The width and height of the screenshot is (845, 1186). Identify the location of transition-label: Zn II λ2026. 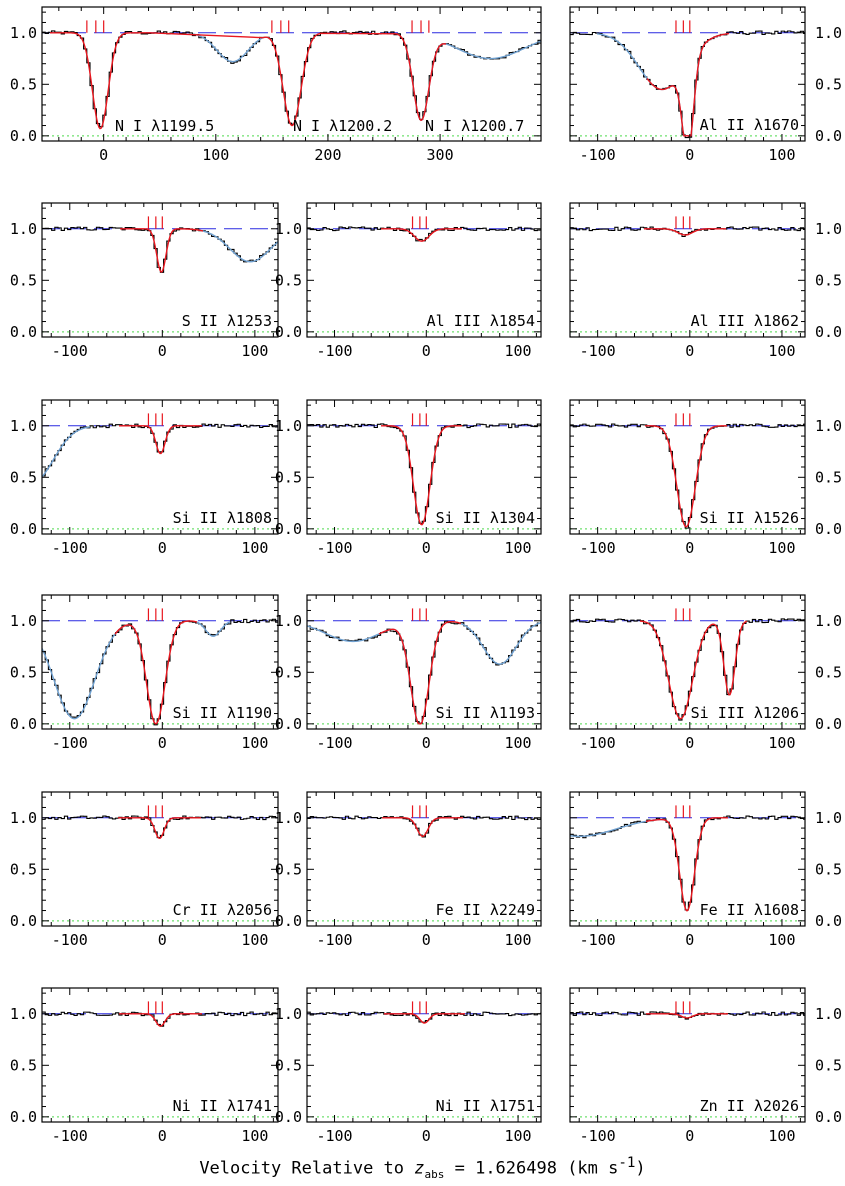
(749, 1106).